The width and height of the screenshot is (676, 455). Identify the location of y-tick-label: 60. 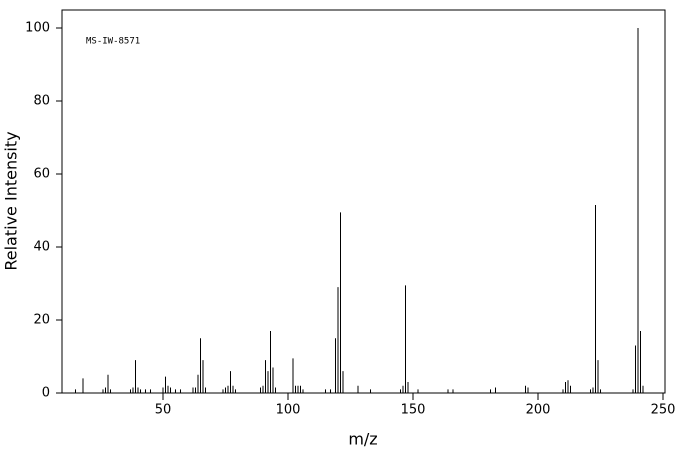
(41, 174).